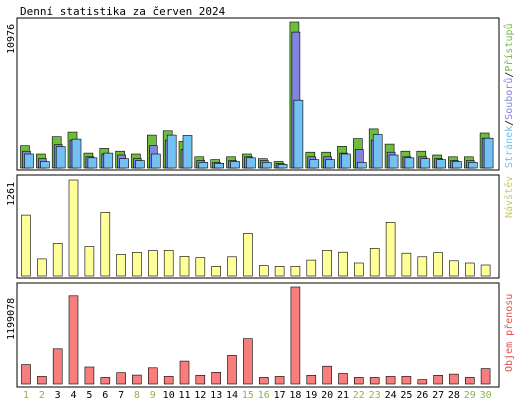  What do you see at coordinates (359, 395) in the screenshot?
I see `day-label: 22` at bounding box center [359, 395].